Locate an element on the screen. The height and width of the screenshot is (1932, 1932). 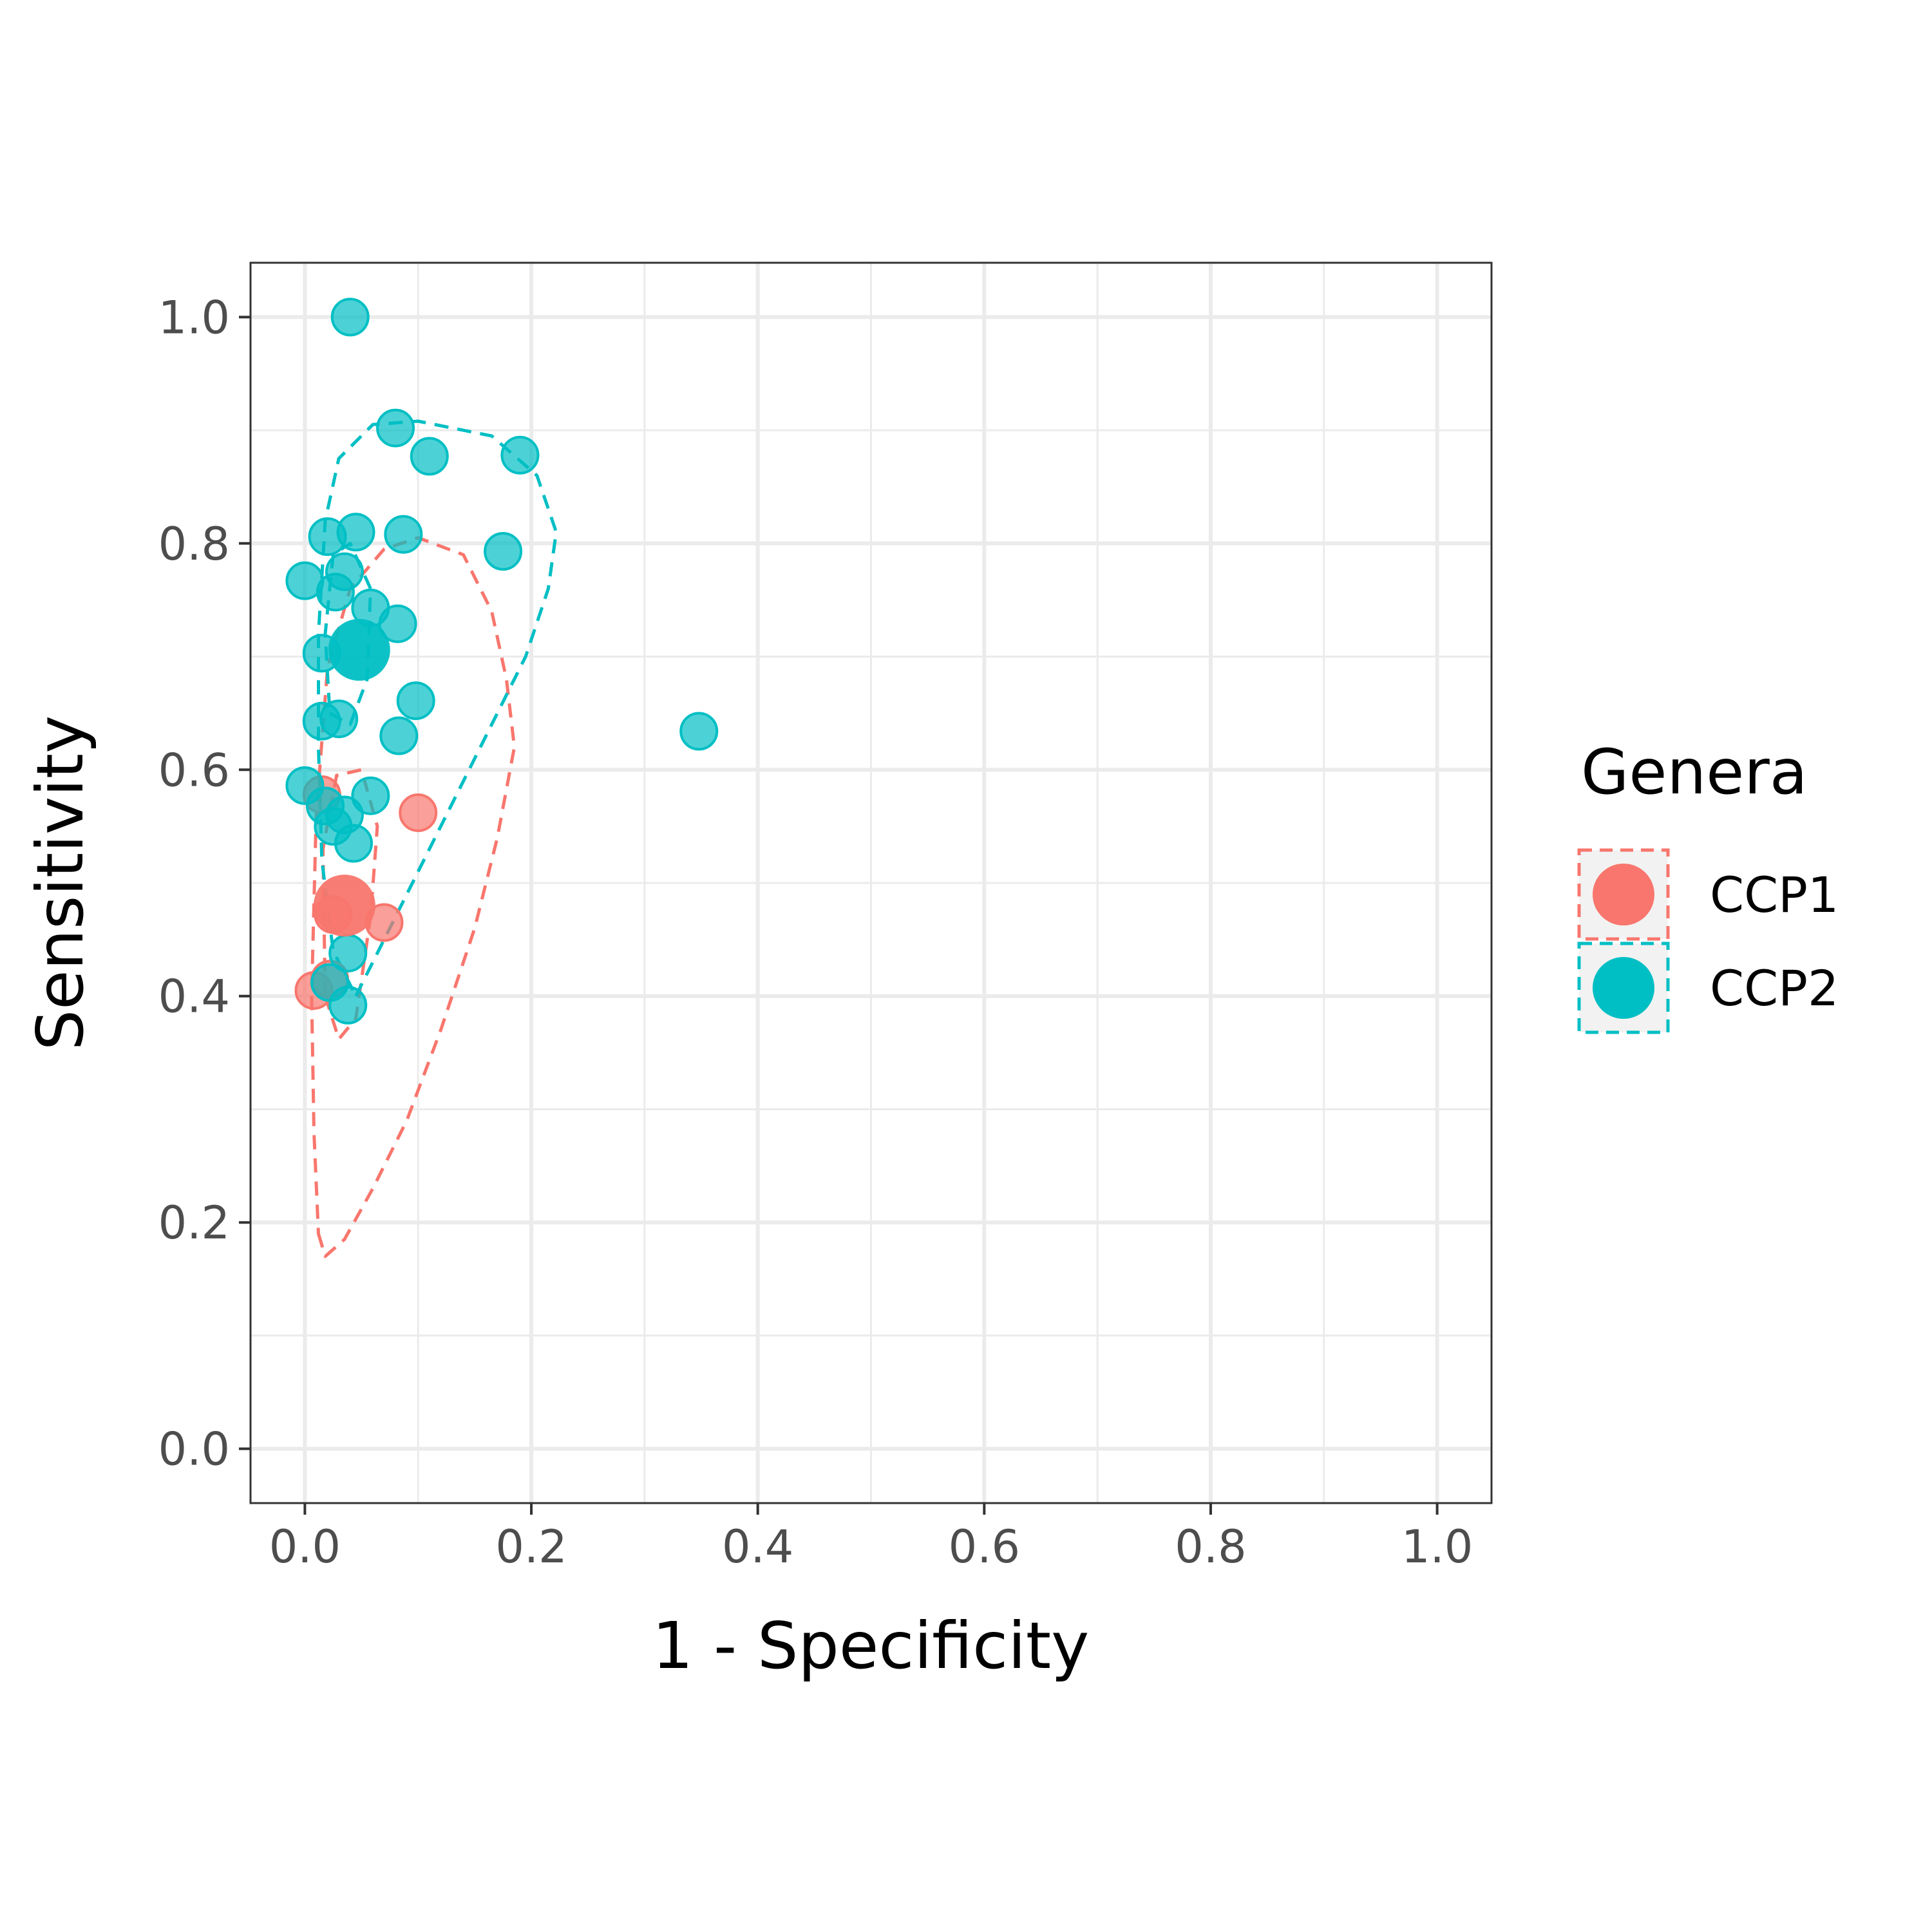
ccp2-summary-point is located at coordinates (359, 650).